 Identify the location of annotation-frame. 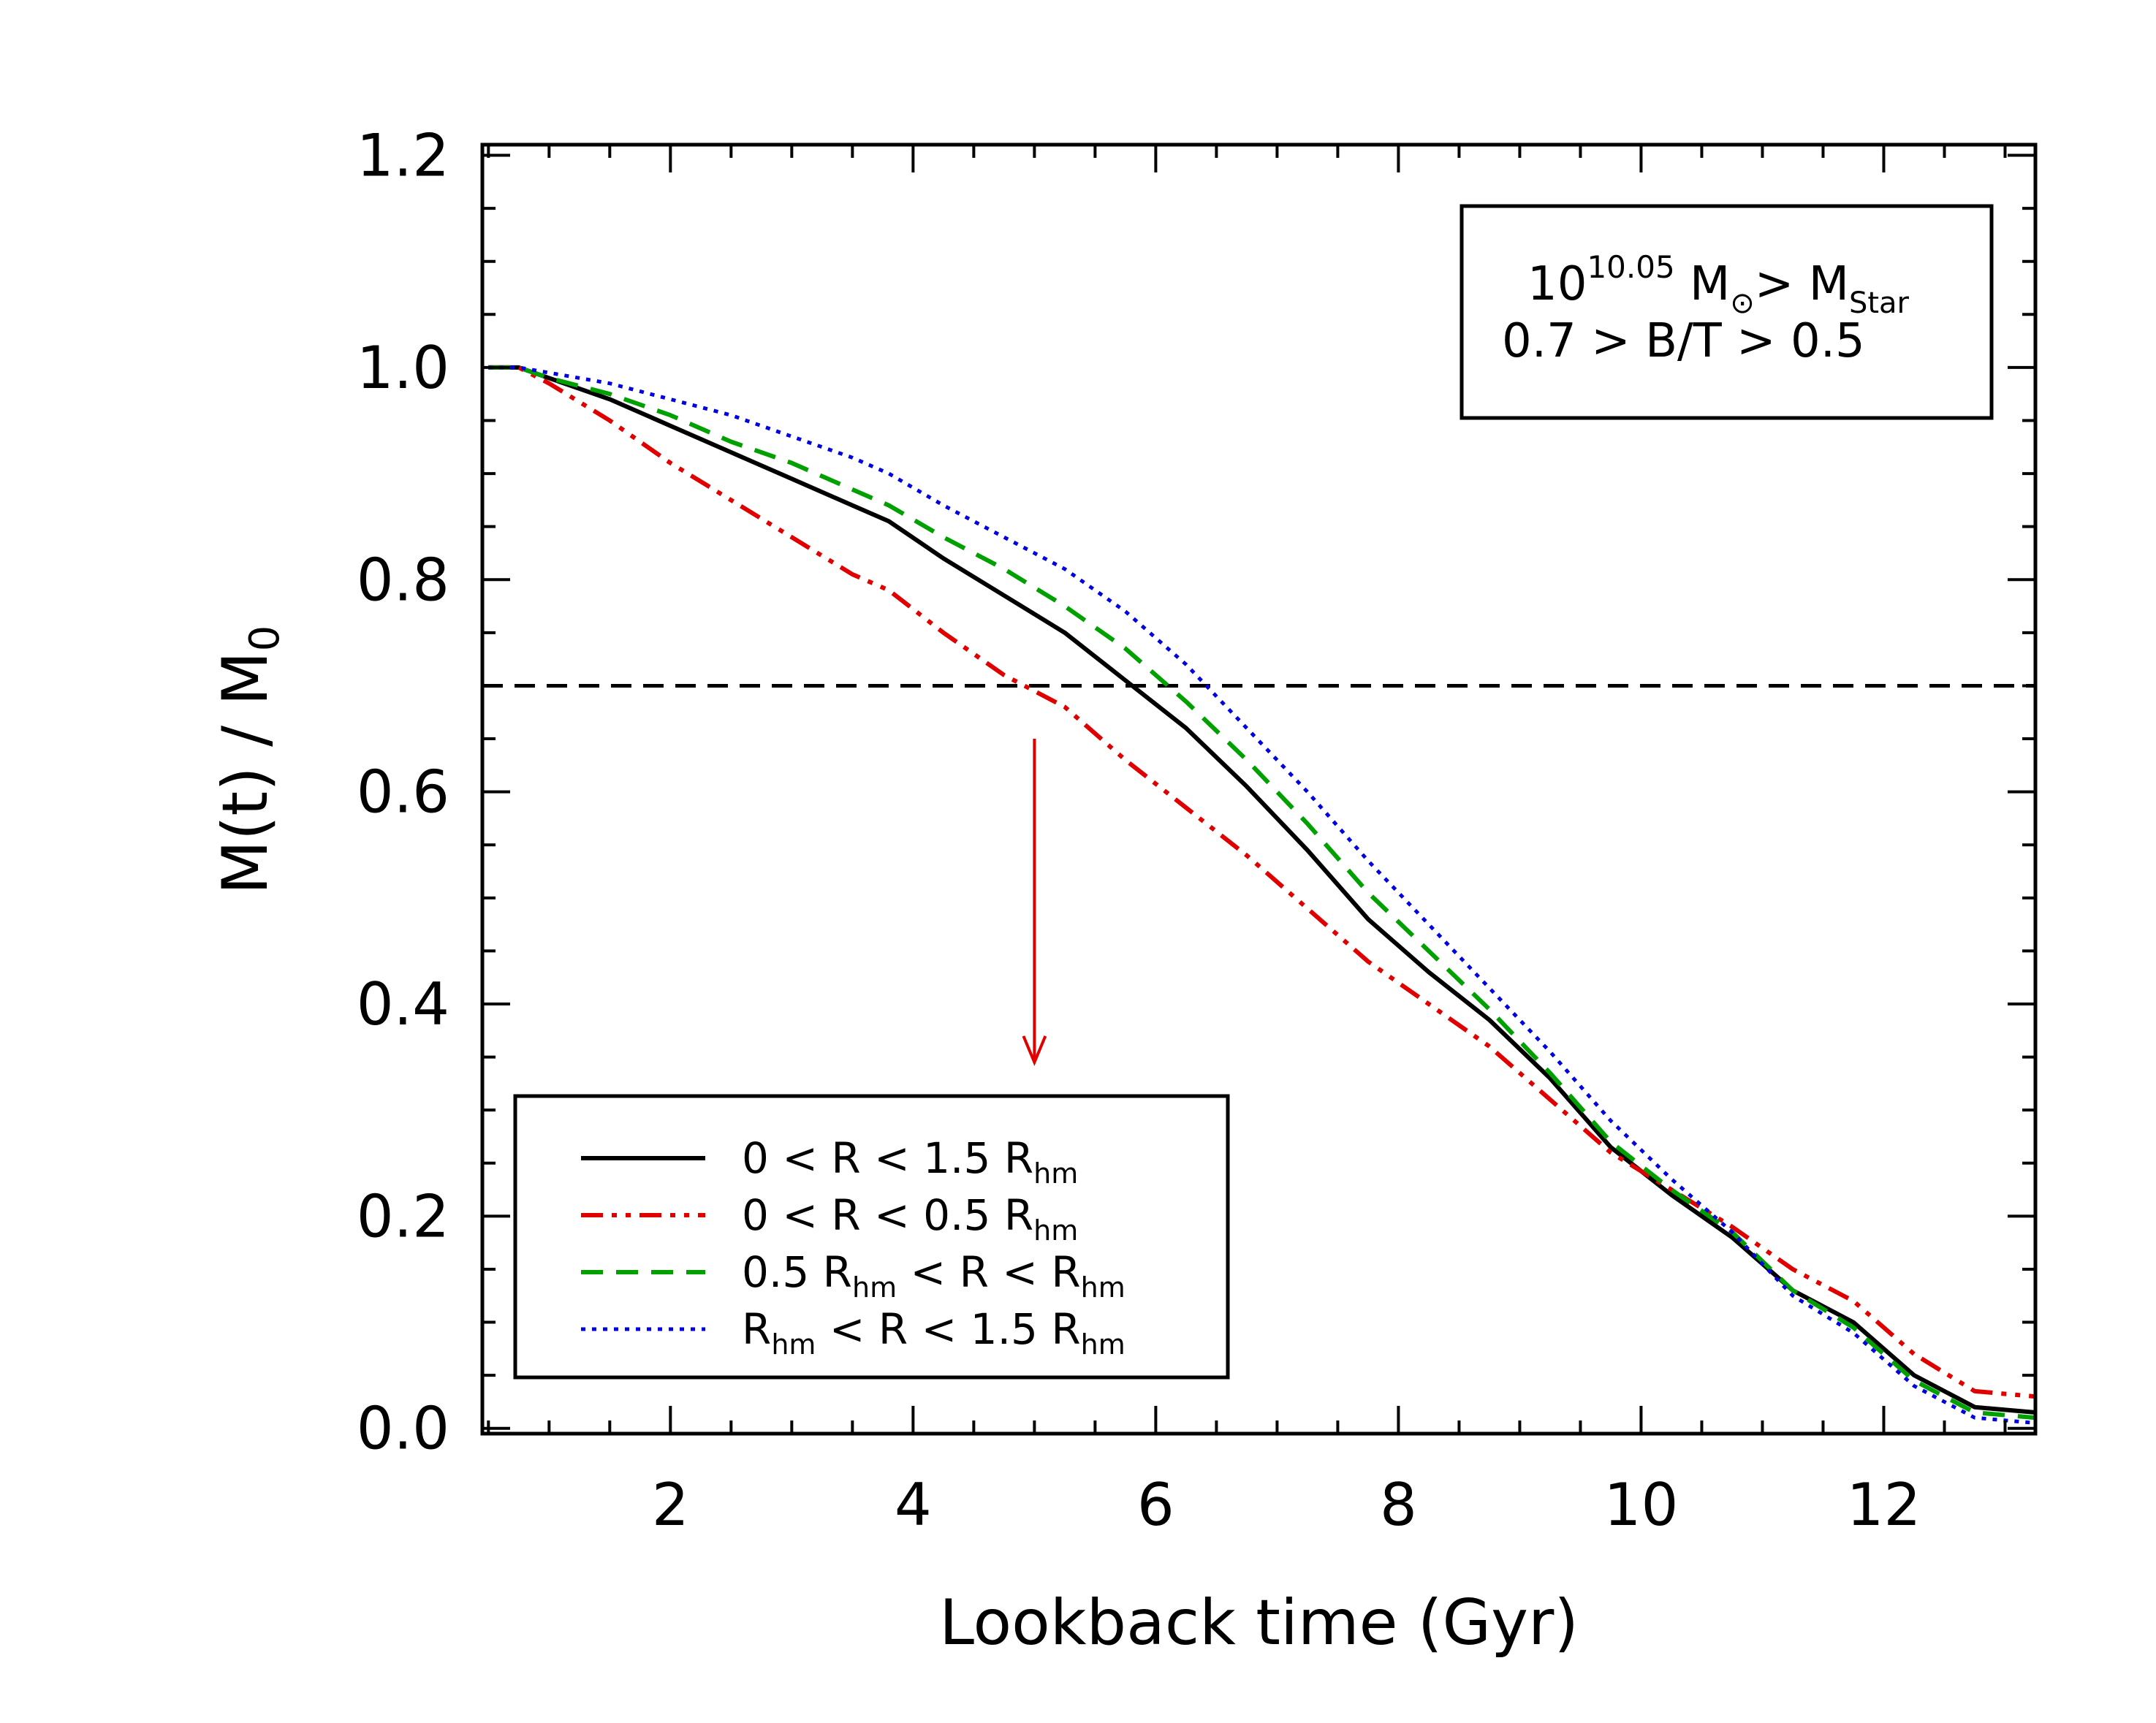
(1727, 312).